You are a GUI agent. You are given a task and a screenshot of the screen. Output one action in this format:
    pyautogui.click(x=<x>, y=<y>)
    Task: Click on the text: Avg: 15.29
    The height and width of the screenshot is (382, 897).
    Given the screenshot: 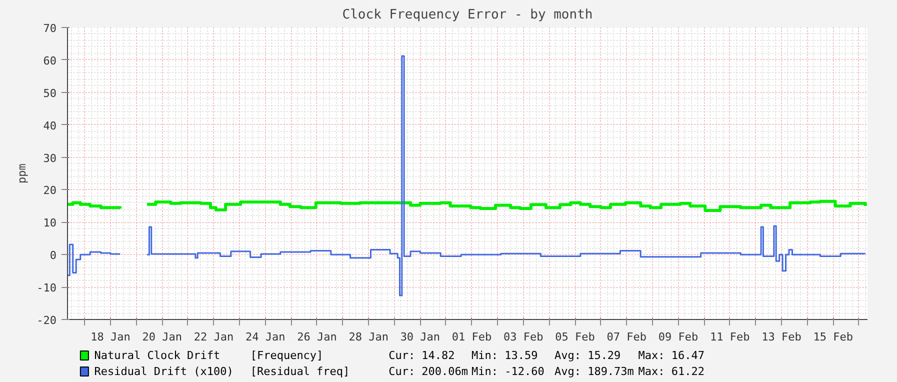 What is the action you would take?
    pyautogui.click(x=587, y=355)
    